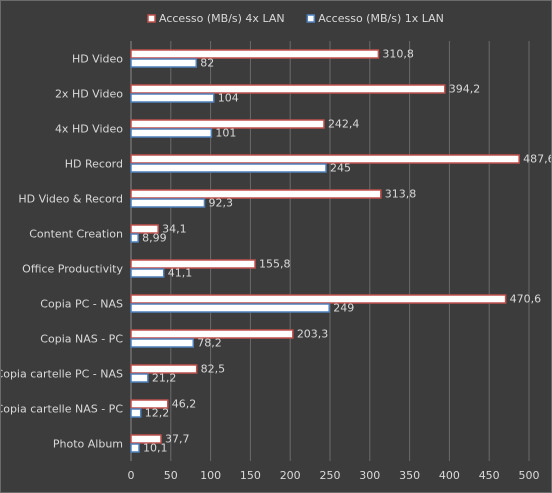 This screenshot has height=493, width=552. Describe the element at coordinates (529, 475) in the screenshot. I see `x-tick-label-500: 500` at that location.